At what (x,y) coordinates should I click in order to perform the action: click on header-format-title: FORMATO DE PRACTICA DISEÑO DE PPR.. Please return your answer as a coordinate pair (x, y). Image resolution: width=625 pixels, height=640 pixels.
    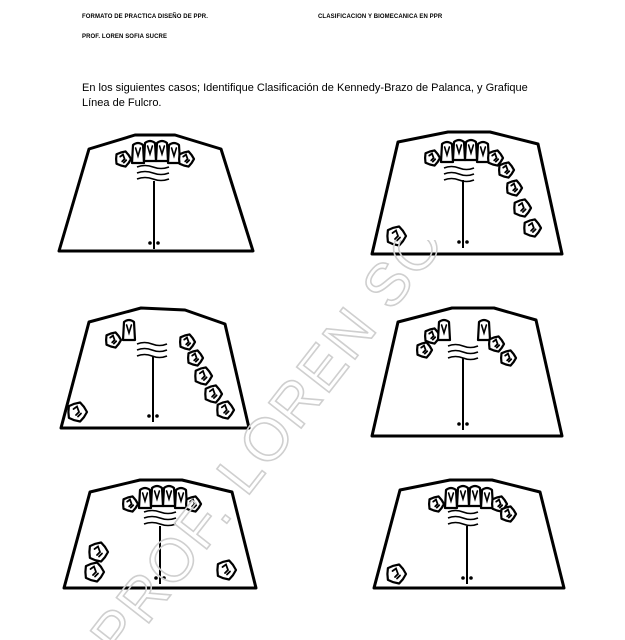
    Looking at the image, I should click on (145, 17).